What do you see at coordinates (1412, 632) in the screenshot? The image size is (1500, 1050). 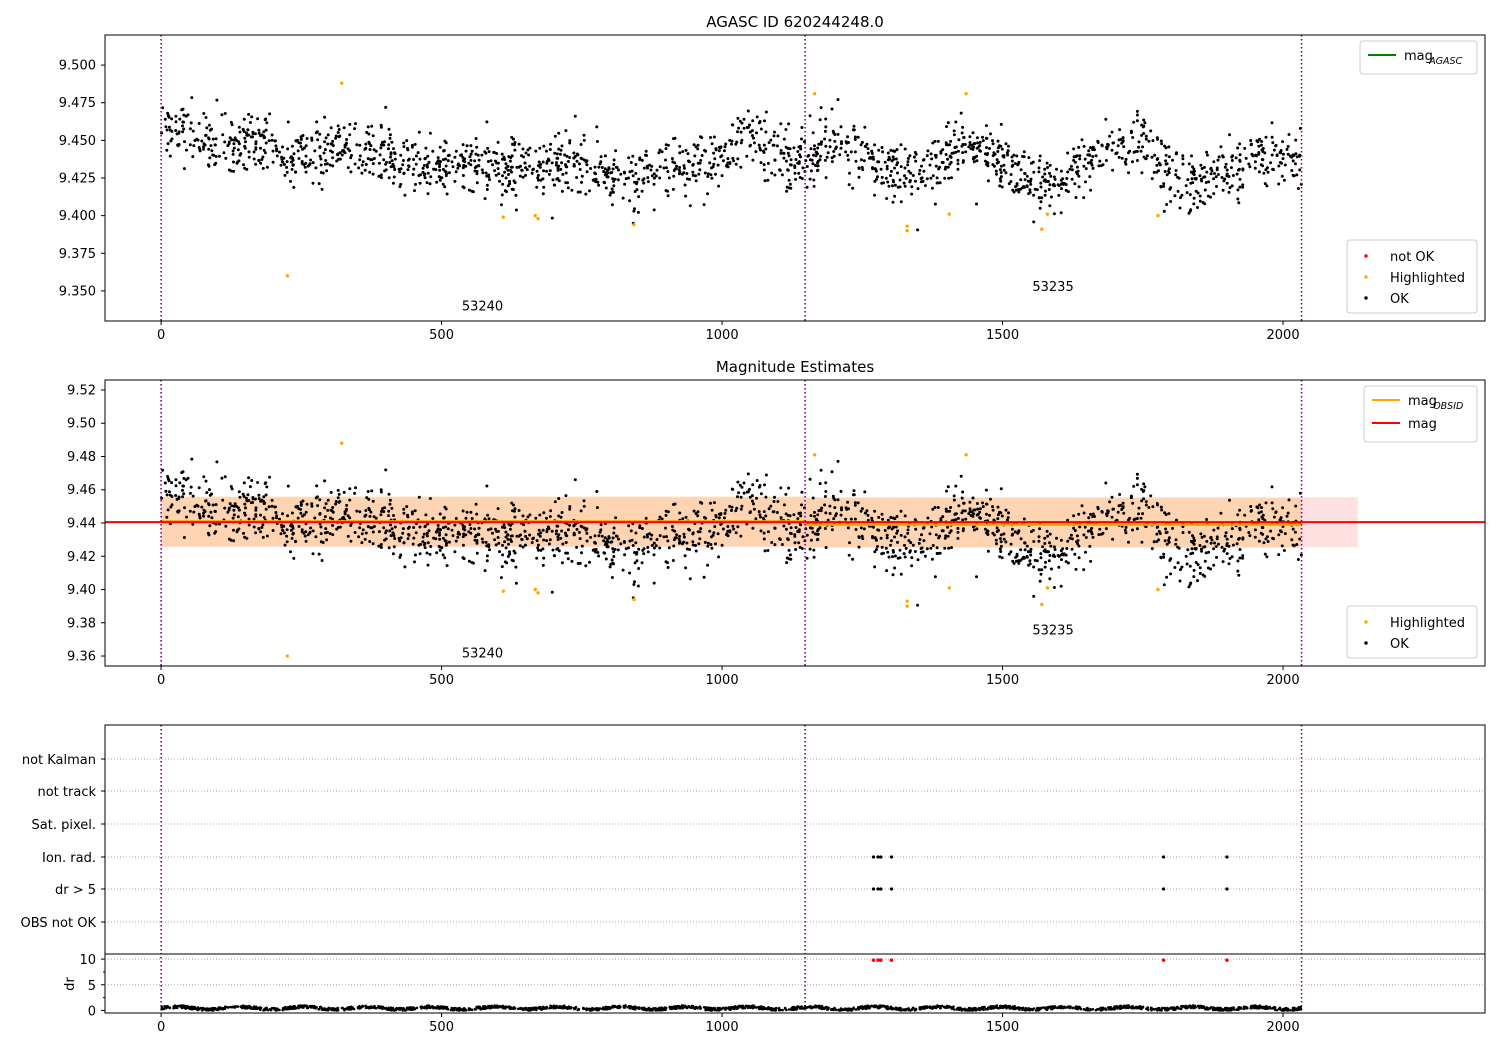 I see `legend-box` at bounding box center [1412, 632].